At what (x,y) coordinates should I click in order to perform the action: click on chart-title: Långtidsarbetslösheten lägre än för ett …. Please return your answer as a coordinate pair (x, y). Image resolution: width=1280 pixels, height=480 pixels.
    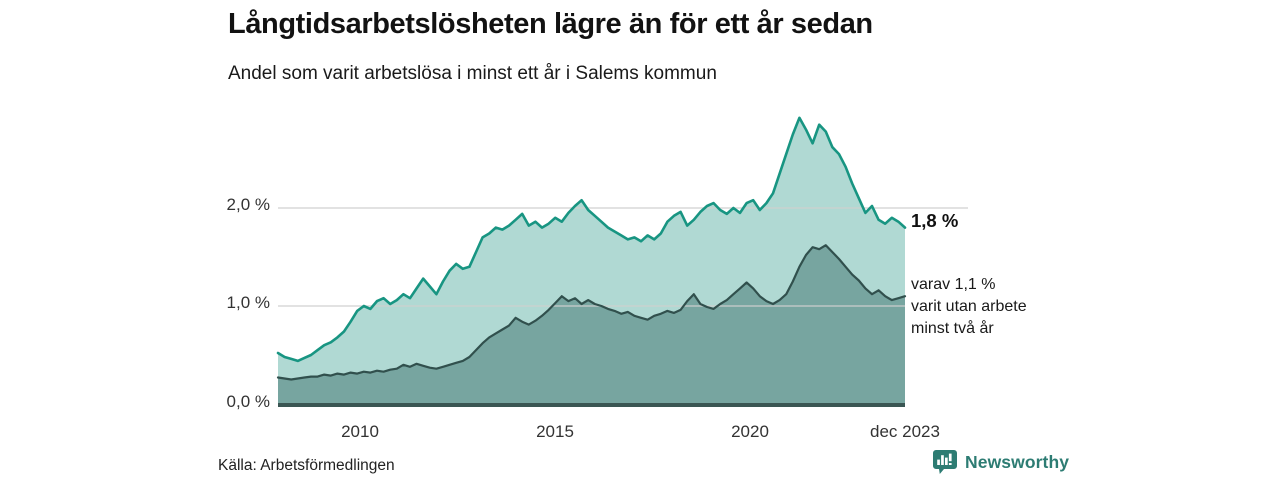
    Looking at the image, I should click on (550, 24).